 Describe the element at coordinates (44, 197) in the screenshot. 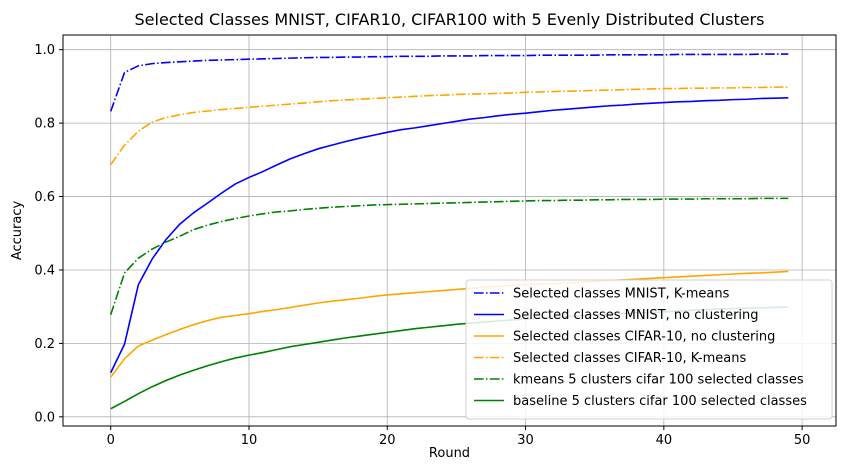

I see `y-tick-label: 0.6` at that location.